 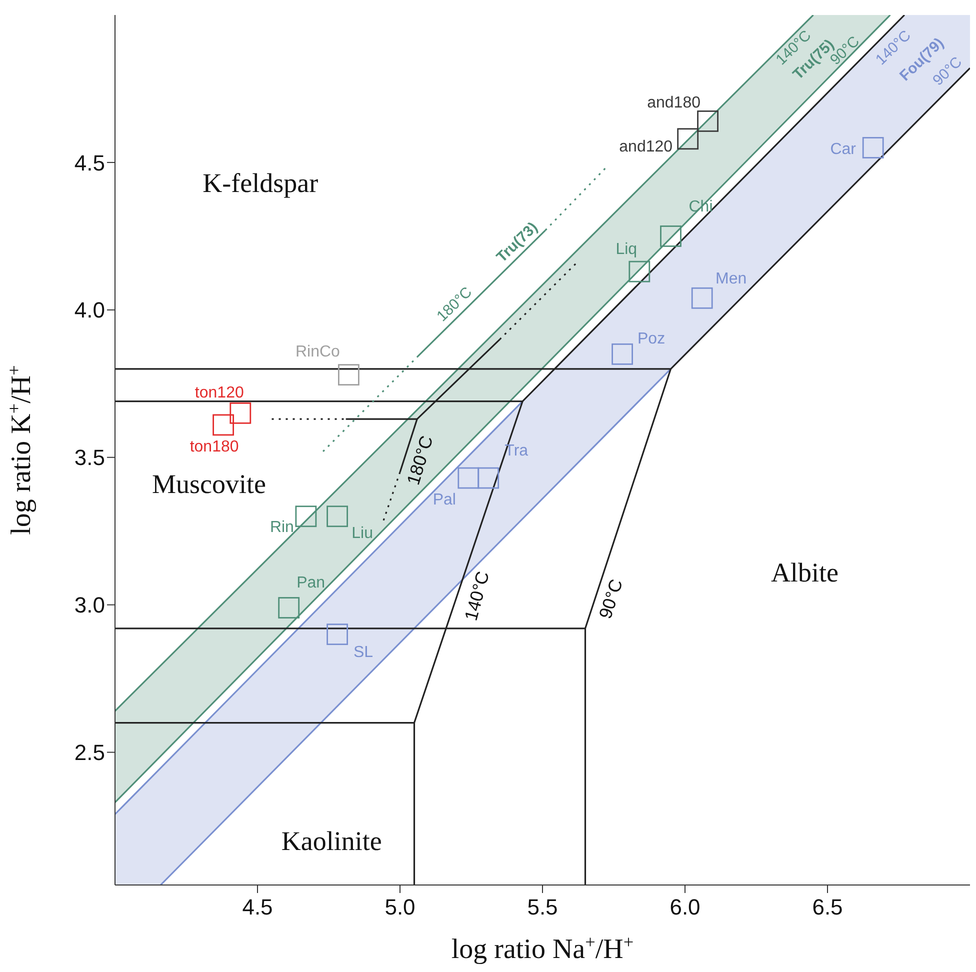 What do you see at coordinates (827, 907) in the screenshot?
I see `x-tick-label: 6.5` at bounding box center [827, 907].